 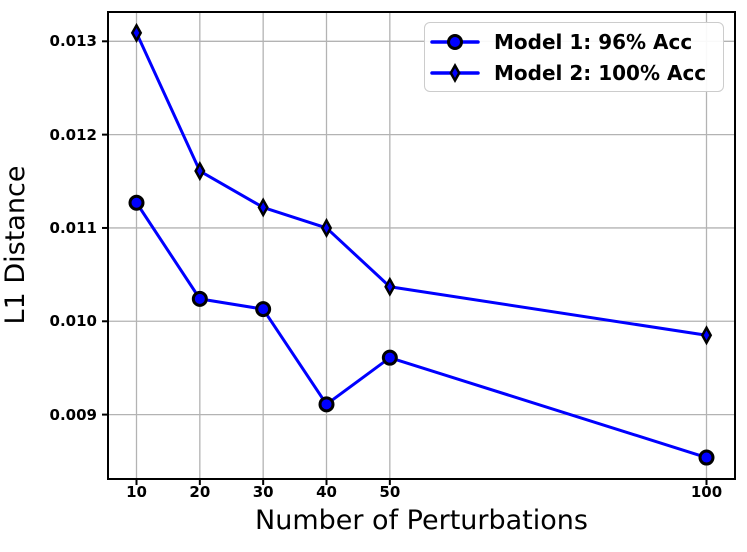 I want to click on x-tick-label: 100, so click(x=706, y=492).